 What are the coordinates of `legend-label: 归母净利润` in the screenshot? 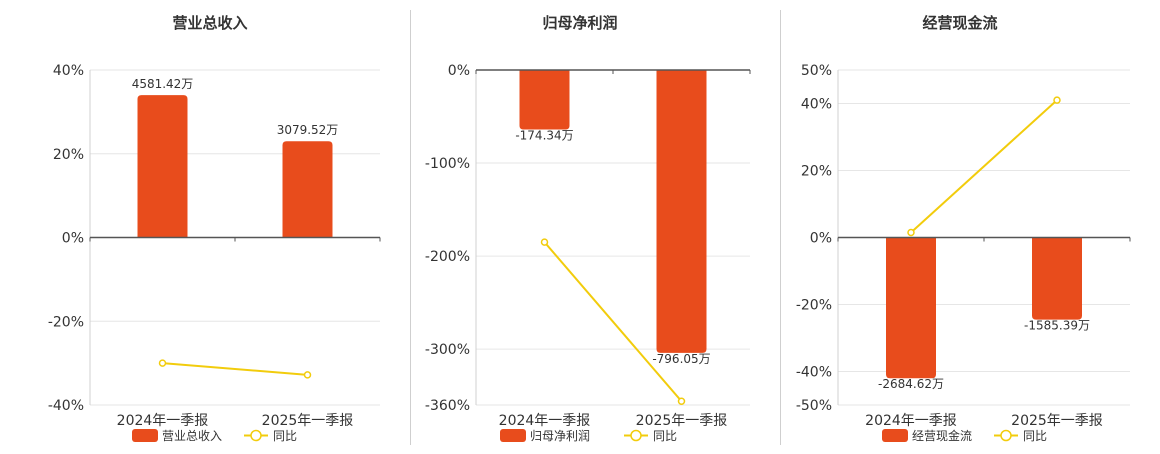 It's located at (560, 436).